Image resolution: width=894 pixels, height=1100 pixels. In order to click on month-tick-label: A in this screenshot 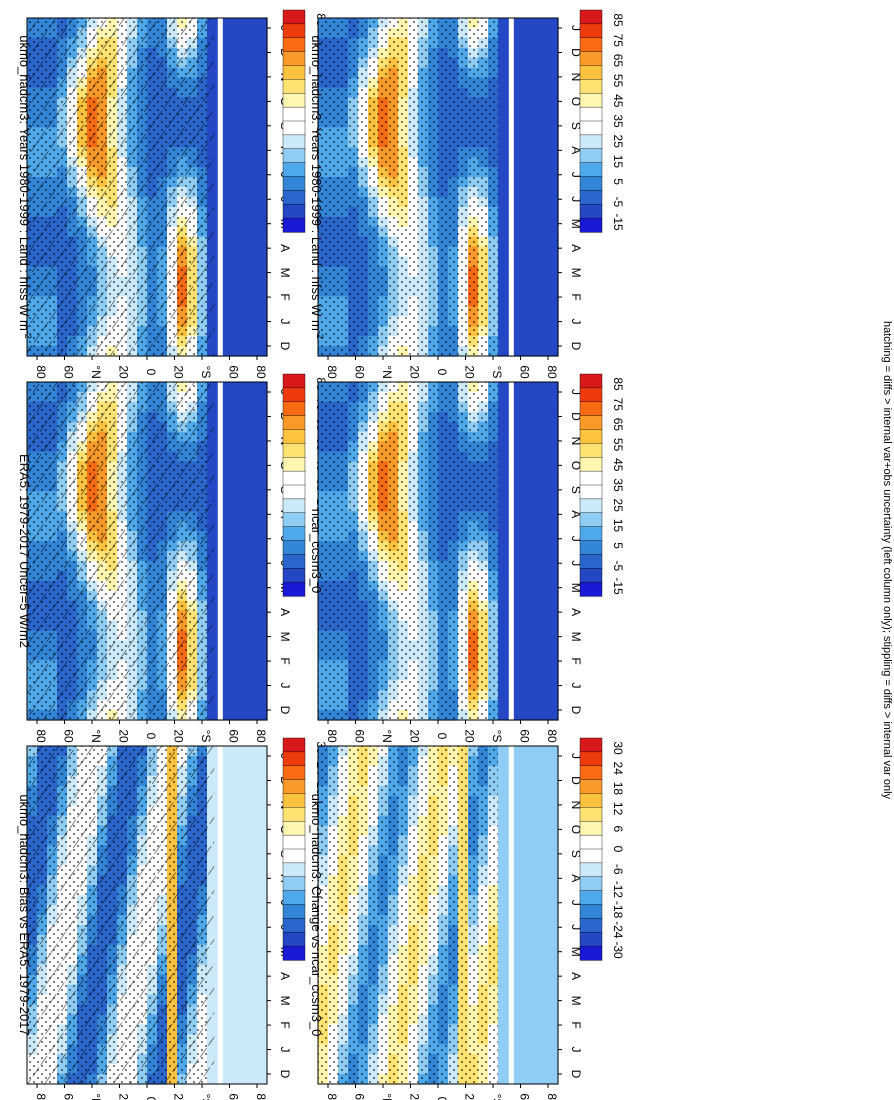, I will do `click(576, 150)`.